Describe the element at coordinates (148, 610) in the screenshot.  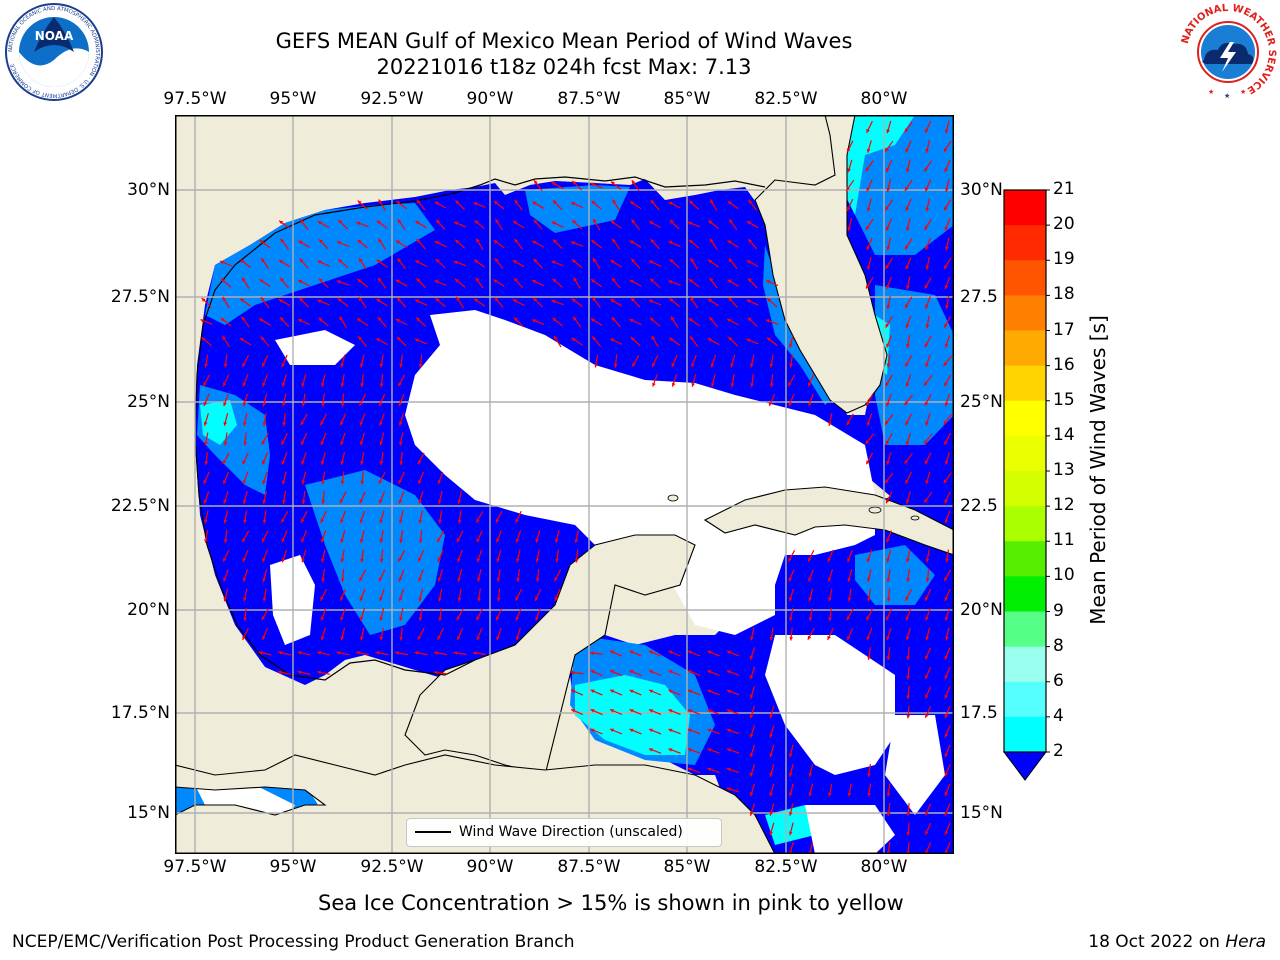
I see `lat-tick: 20°N` at that location.